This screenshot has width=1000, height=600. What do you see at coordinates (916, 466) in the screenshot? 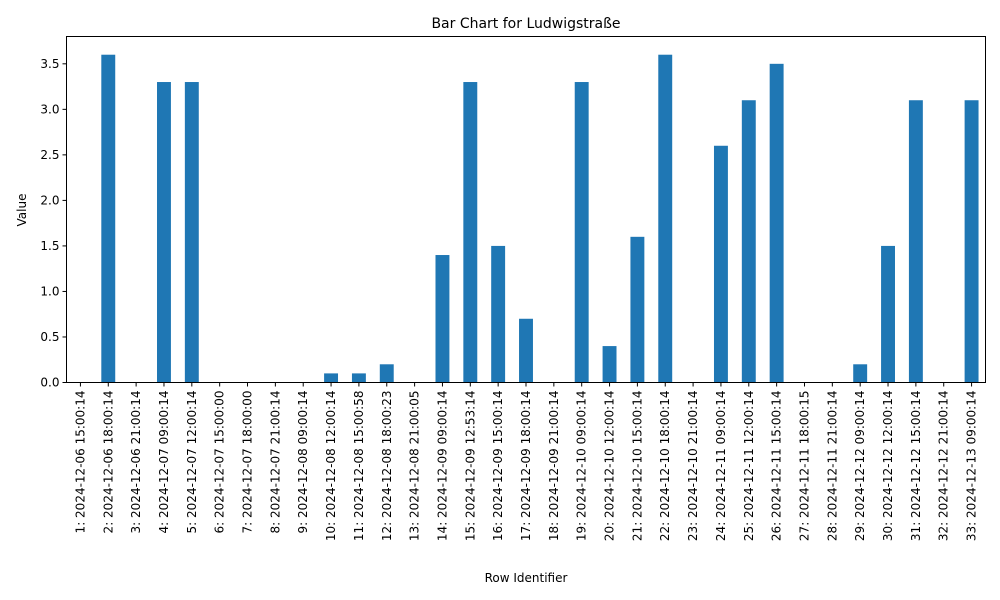
I see `x-tick-label: 31: 2024-12-12 15:00:14` at bounding box center [916, 466].